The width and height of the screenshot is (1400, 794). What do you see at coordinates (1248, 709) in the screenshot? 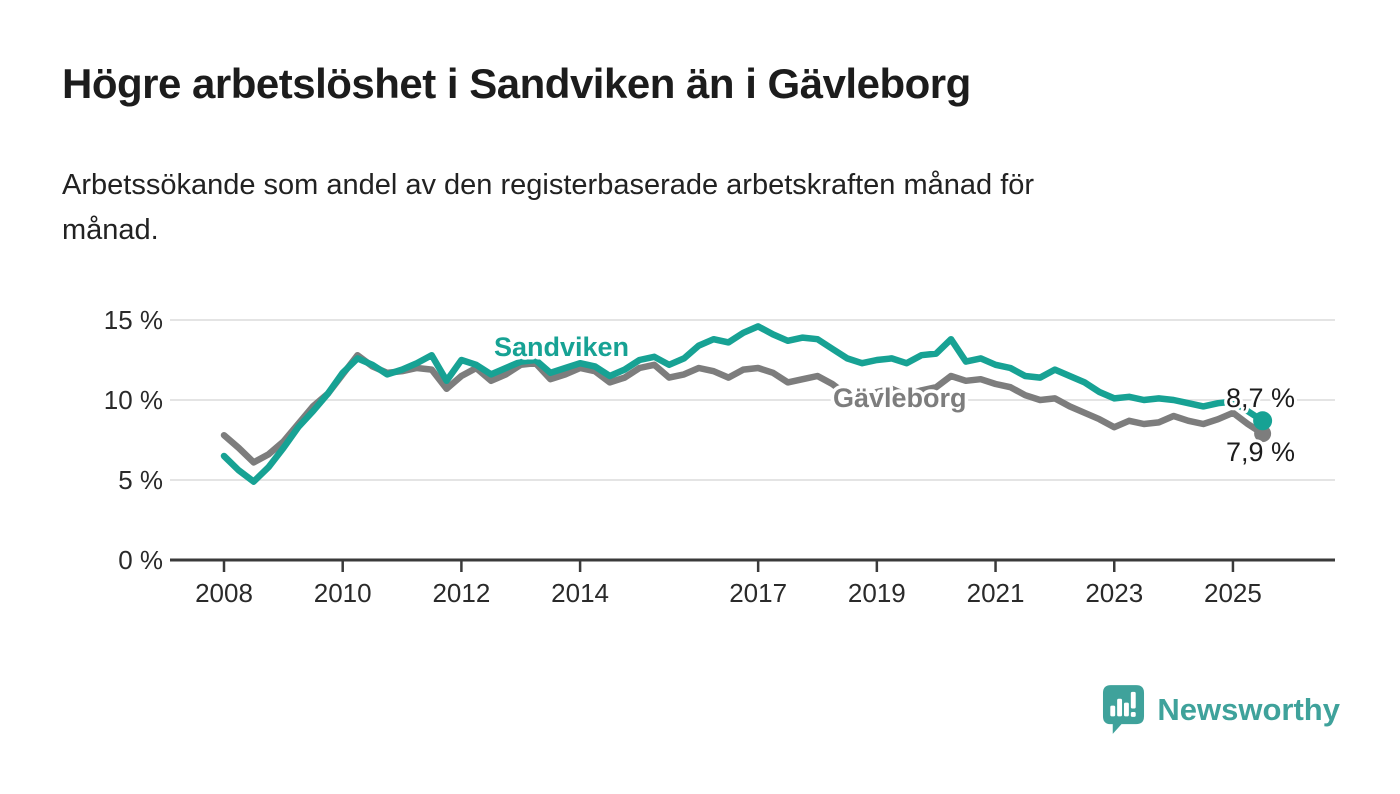
I see `brand-name: Newsworthy` at bounding box center [1248, 709].